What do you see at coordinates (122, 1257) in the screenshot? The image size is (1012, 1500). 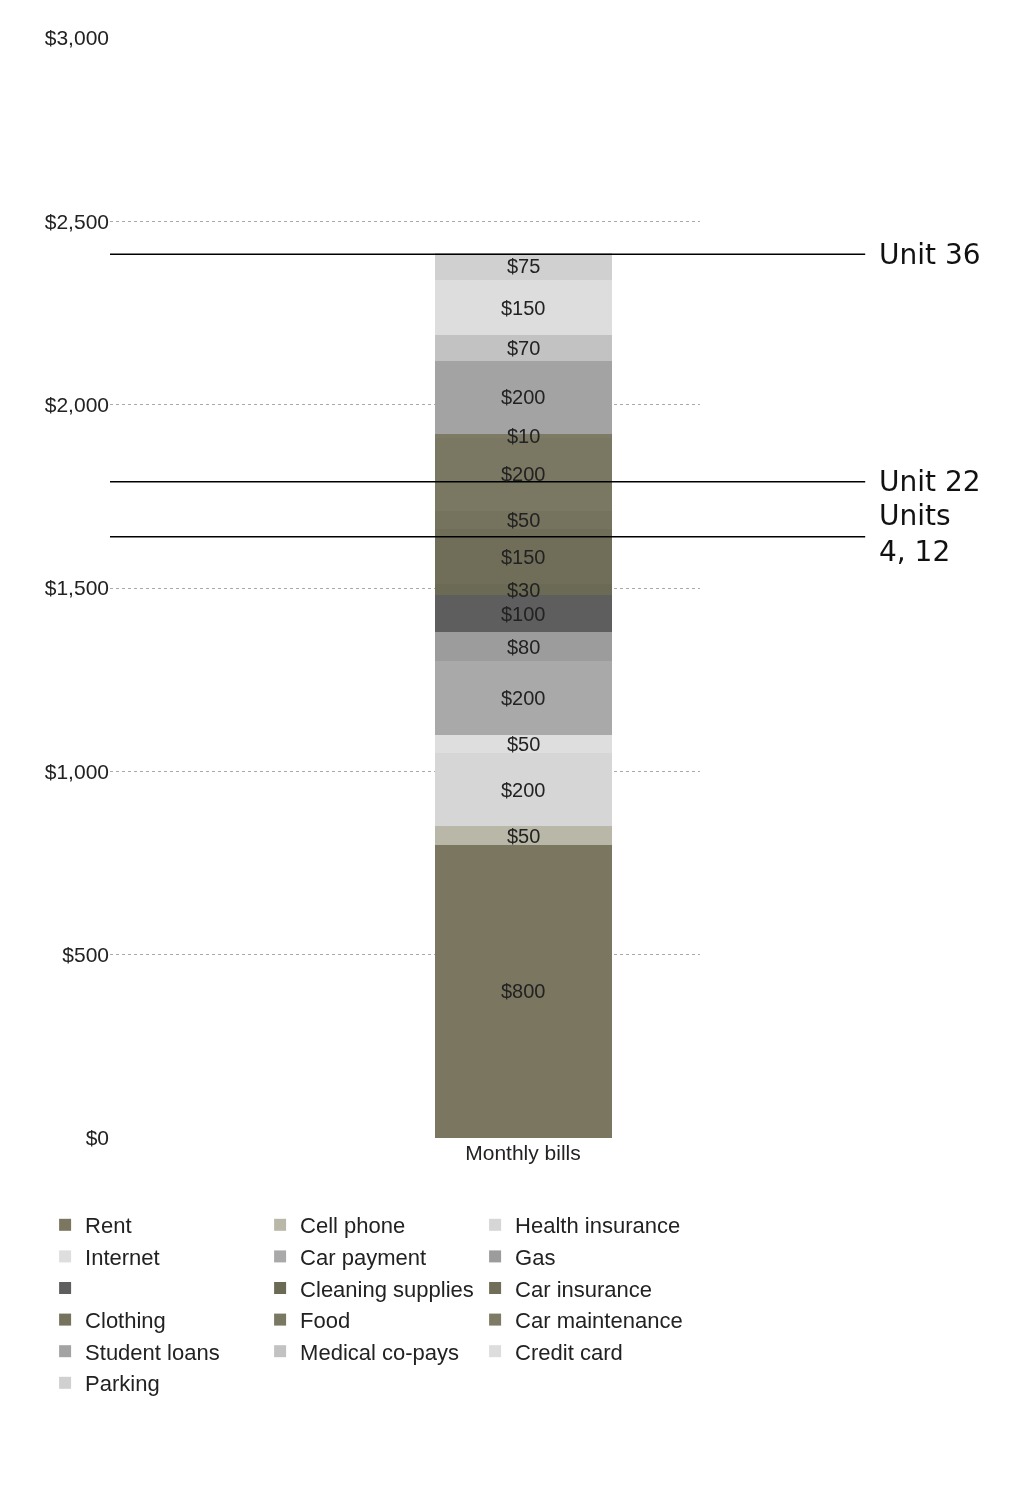 I see `legend-label: Internet` at bounding box center [122, 1257].